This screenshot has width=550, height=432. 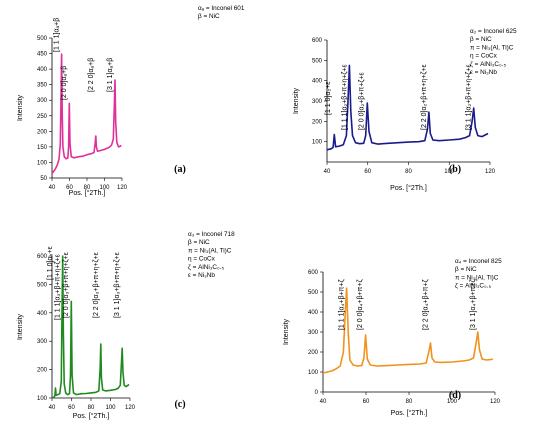 I want to click on panel-a-y-tick-label: 250, so click(x=42, y=117).